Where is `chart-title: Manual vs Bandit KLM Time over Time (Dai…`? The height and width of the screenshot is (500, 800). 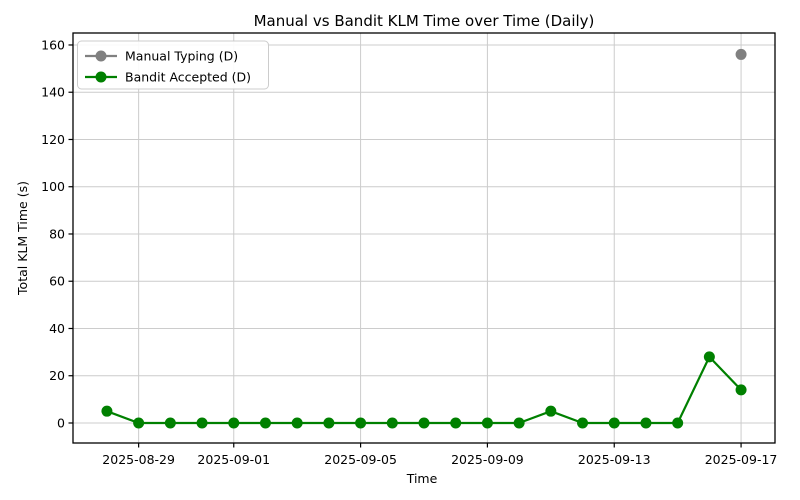
chart-title: Manual vs Bandit KLM Time over Time (Dai… is located at coordinates (424, 21).